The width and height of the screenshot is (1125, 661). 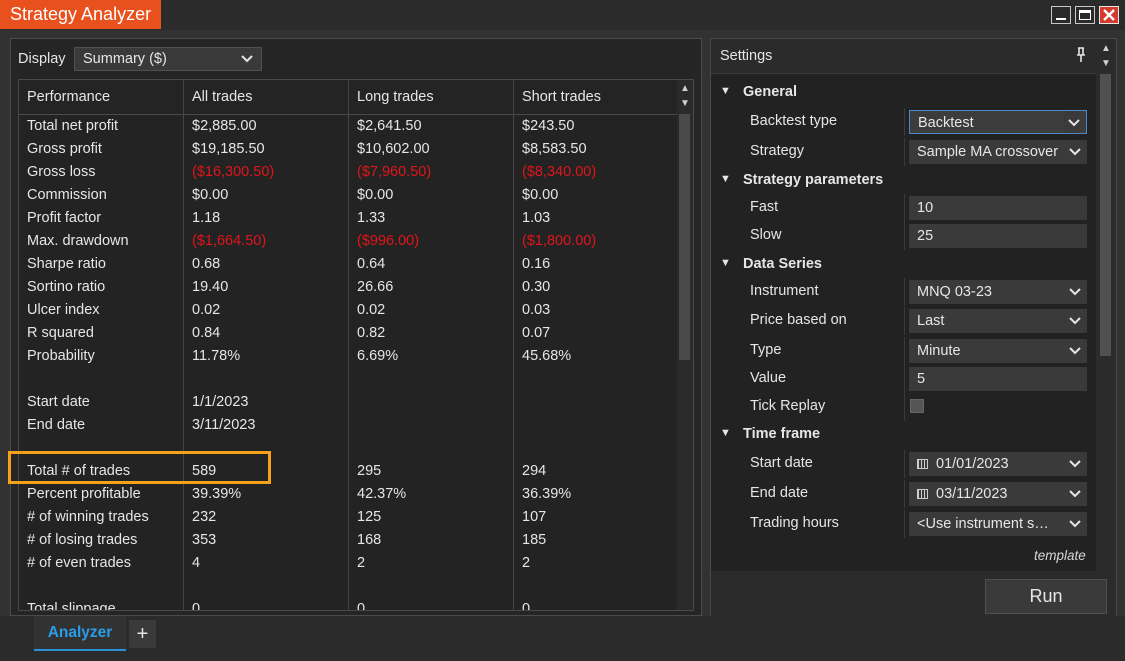 I want to click on date-picker: 01/01/2023, so click(x=998, y=464).